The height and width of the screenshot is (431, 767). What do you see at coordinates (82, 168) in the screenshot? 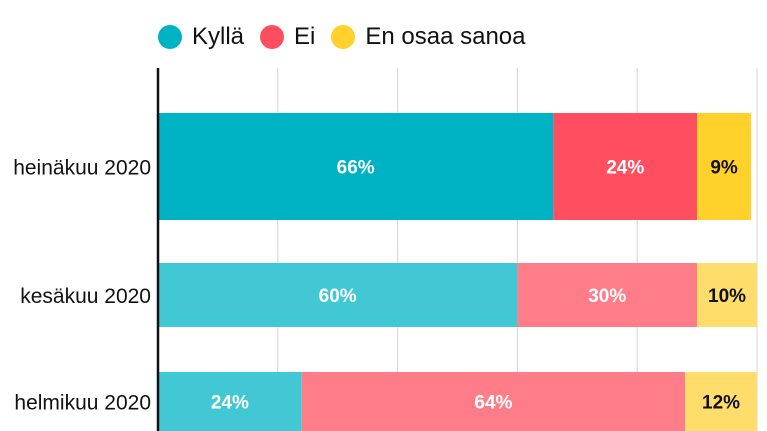
I see `category-label-heinakuu-2020: heinäkuu 2020` at bounding box center [82, 168].